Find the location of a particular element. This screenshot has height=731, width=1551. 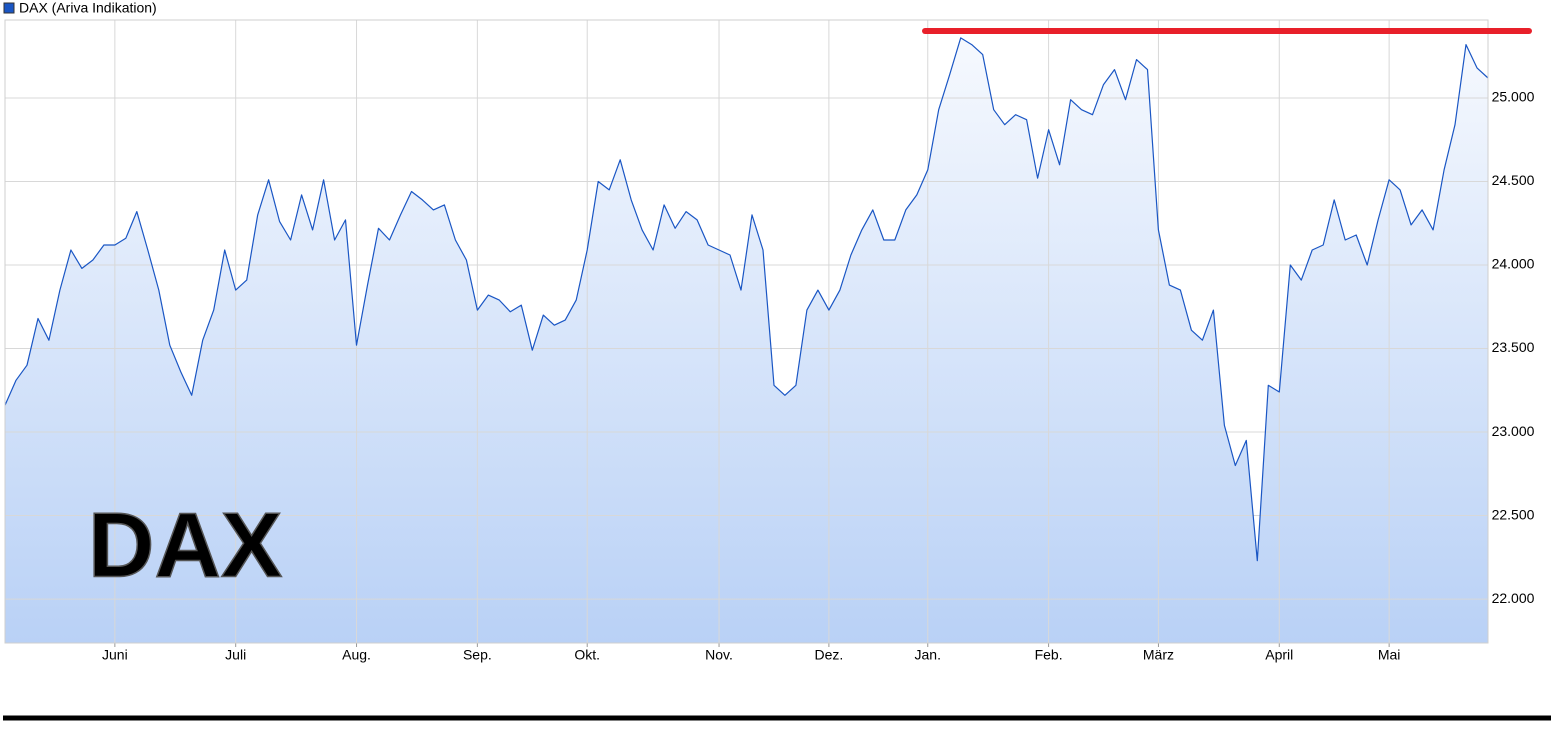

x-tick-label: April is located at coordinates (1279, 655).